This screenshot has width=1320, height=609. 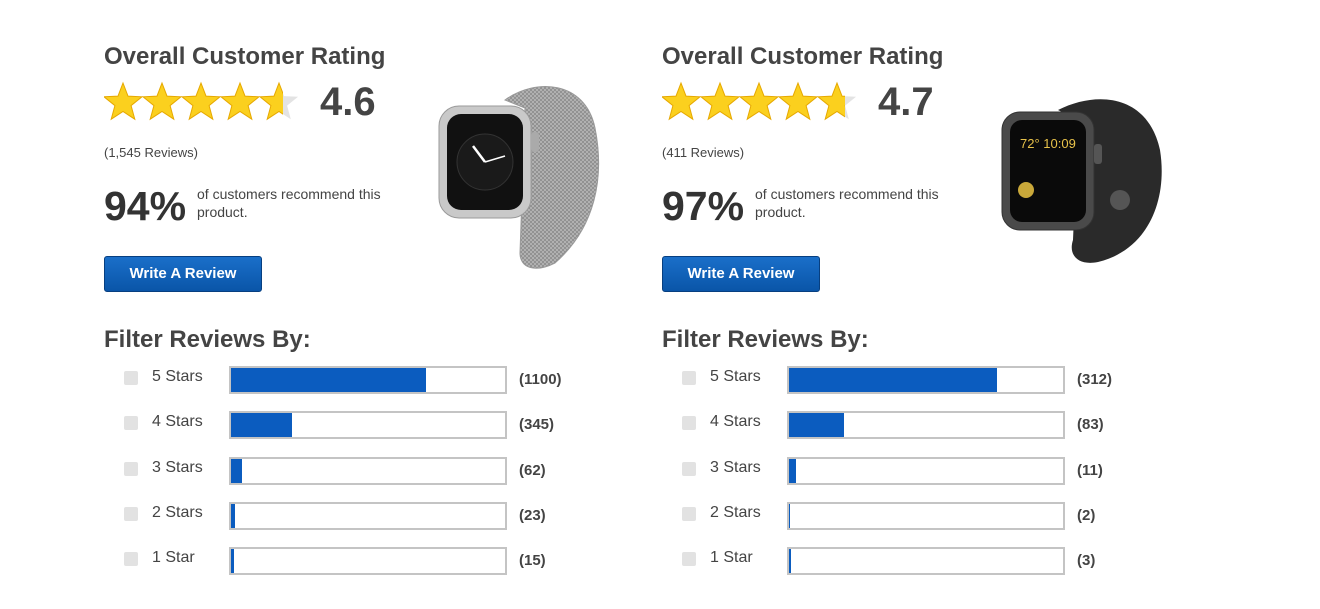 I want to click on recommend-percent: 94%, so click(x=145, y=206).